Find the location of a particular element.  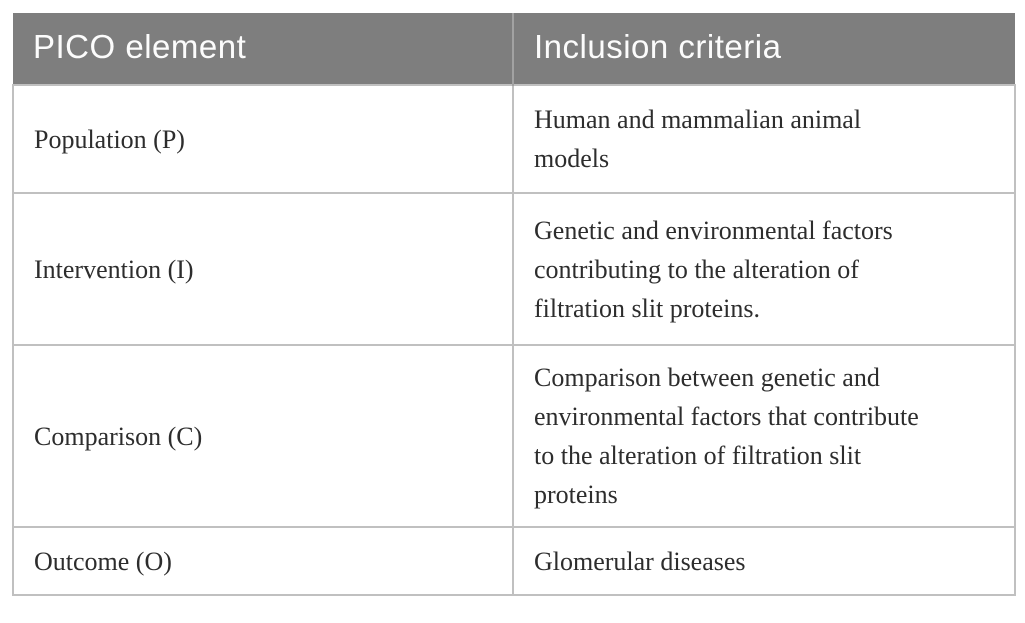

cell-outcome-criteria: Glomerular diseases is located at coordinates (764, 561).